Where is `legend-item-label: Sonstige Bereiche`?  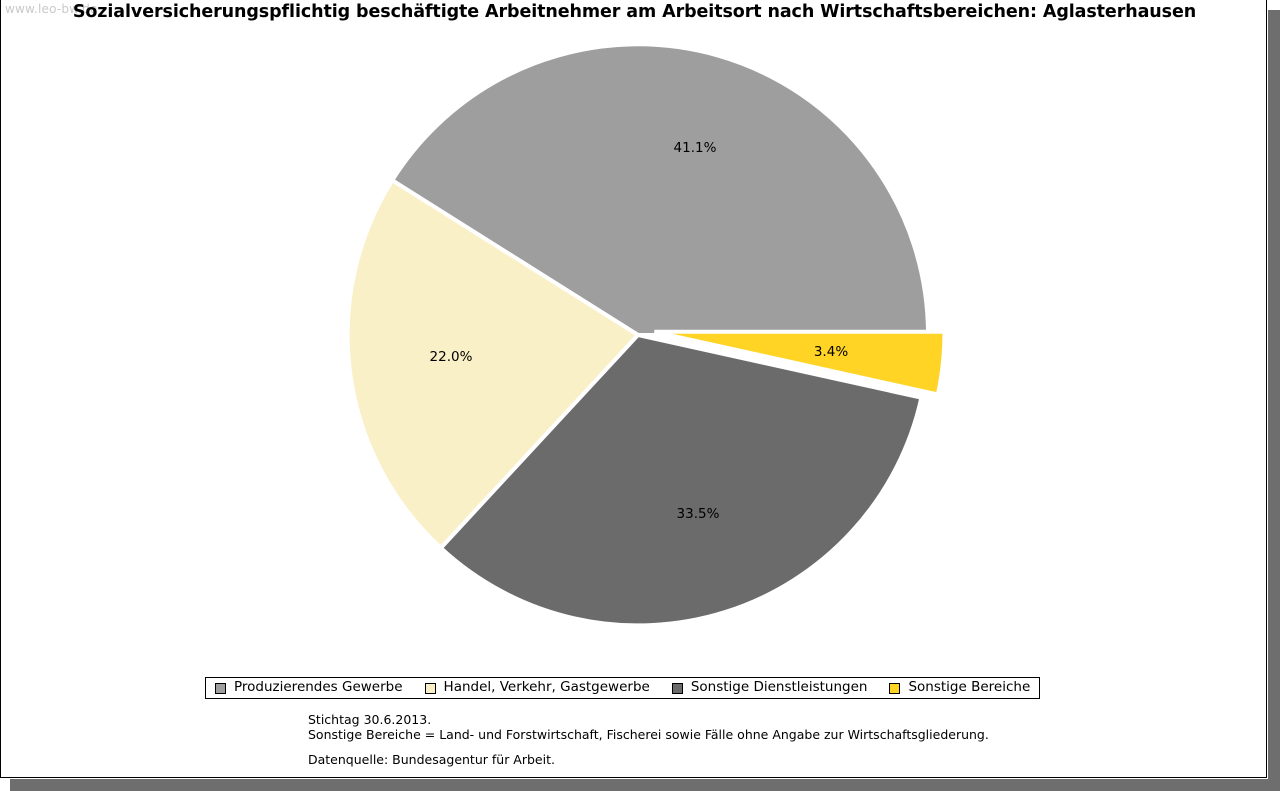
legend-item-label: Sonstige Bereiche is located at coordinates (969, 687).